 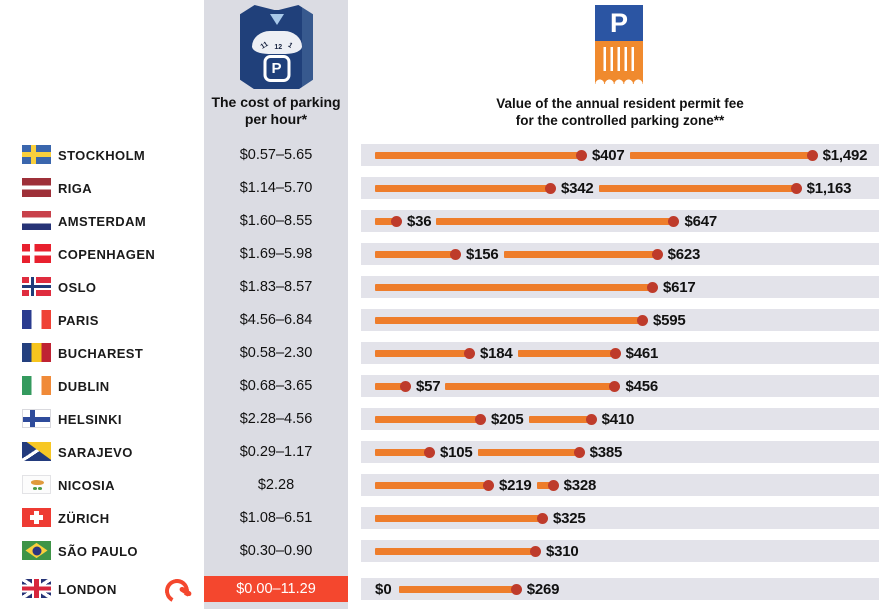 What do you see at coordinates (276, 320) in the screenshot?
I see `hourly-cost-value: $4.56–6.84` at bounding box center [276, 320].